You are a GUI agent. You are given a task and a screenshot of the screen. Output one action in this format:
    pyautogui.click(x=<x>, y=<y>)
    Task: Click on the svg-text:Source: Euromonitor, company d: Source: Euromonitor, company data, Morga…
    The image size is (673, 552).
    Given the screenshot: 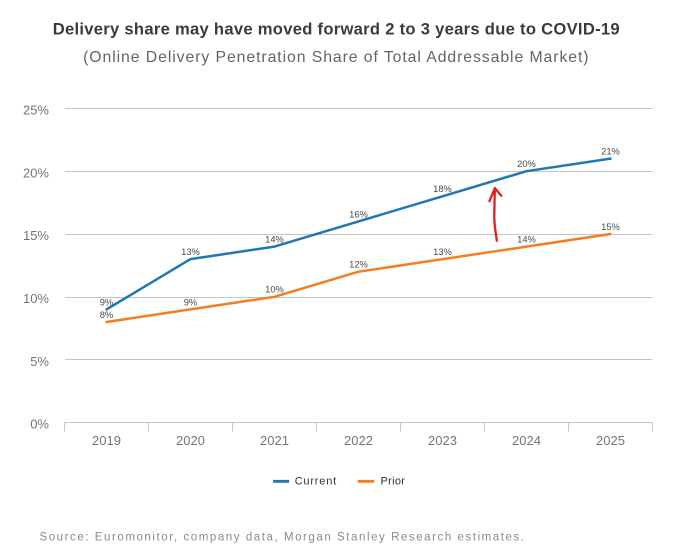 What is the action you would take?
    pyautogui.click(x=283, y=537)
    